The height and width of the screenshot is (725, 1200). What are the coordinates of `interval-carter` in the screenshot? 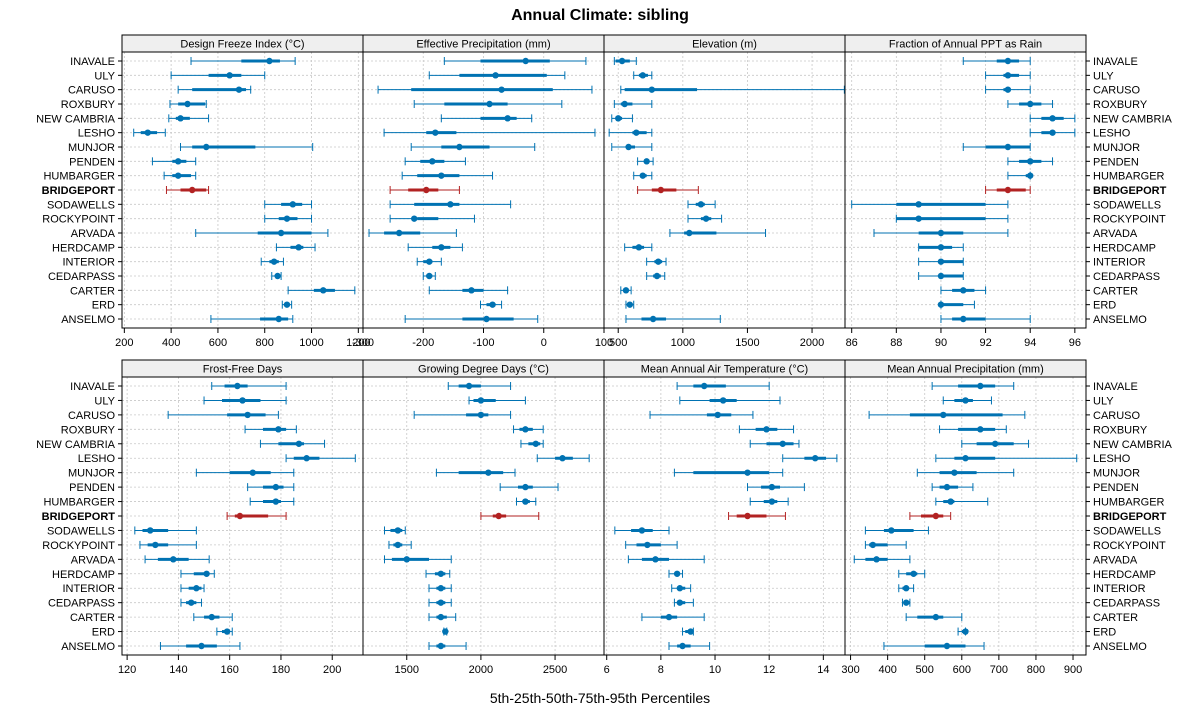 It's located at (626, 290).